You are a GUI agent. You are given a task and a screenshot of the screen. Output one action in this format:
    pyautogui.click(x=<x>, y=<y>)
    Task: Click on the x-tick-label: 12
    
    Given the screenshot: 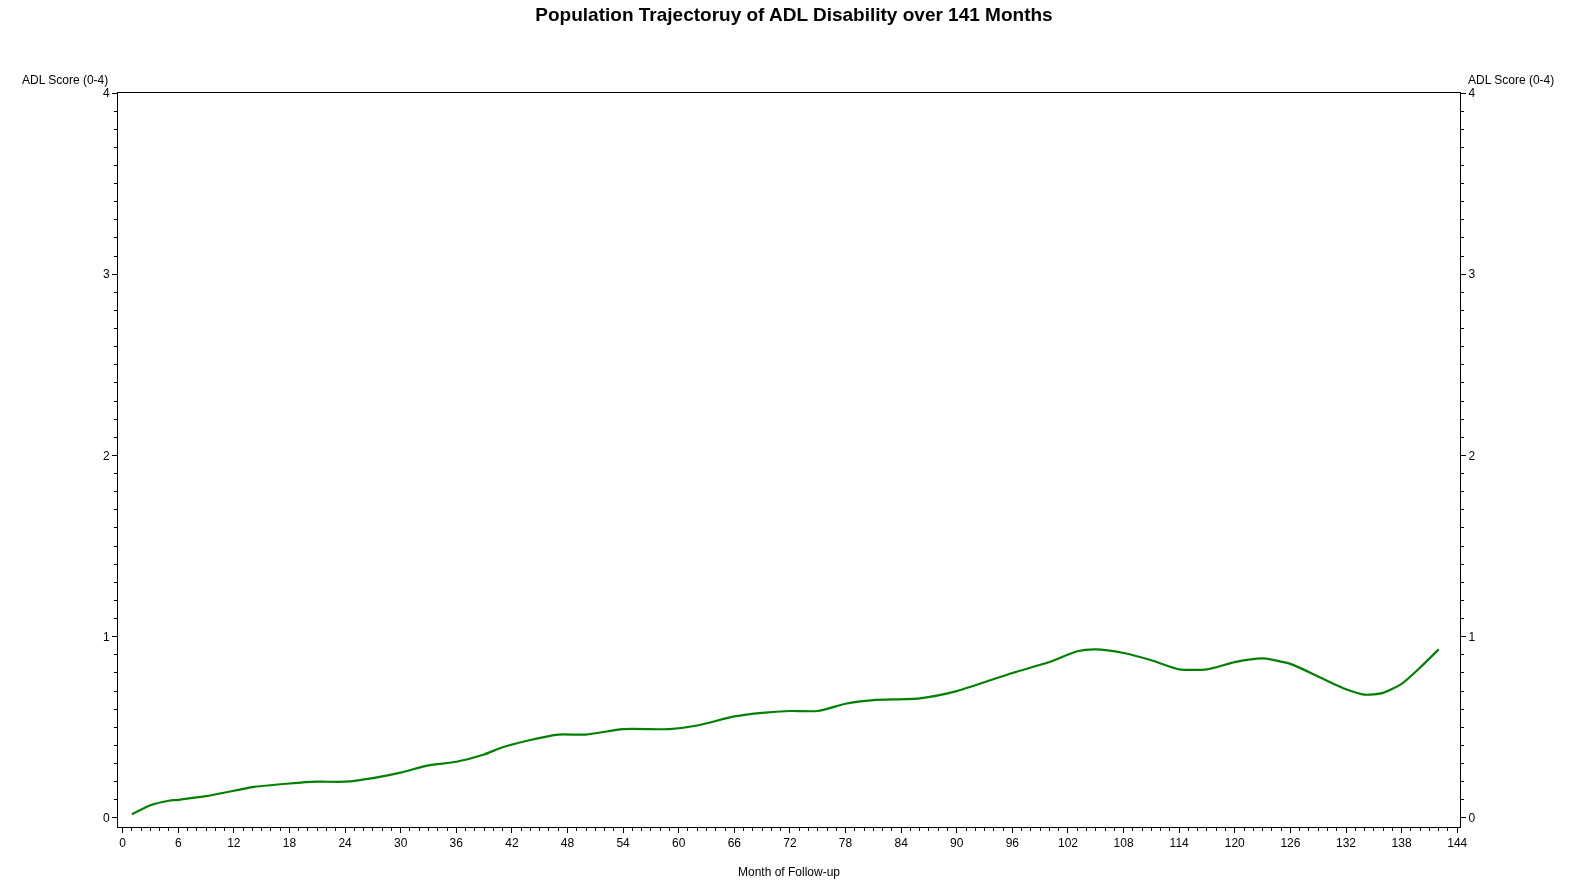 What is the action you would take?
    pyautogui.click(x=234, y=843)
    